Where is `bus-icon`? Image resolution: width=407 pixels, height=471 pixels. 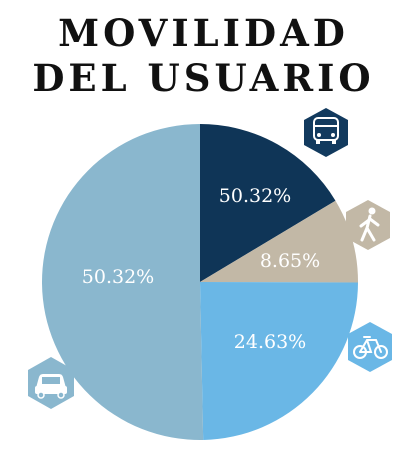
bus-icon is located at coordinates (326, 132).